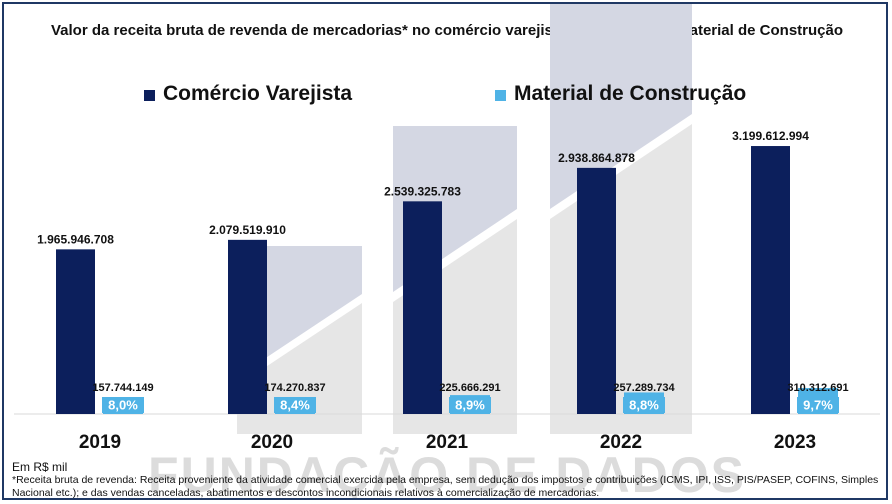 This screenshot has height=504, width=892. What do you see at coordinates (596, 290) in the screenshot?
I see `bar-varejo-2022` at bounding box center [596, 290].